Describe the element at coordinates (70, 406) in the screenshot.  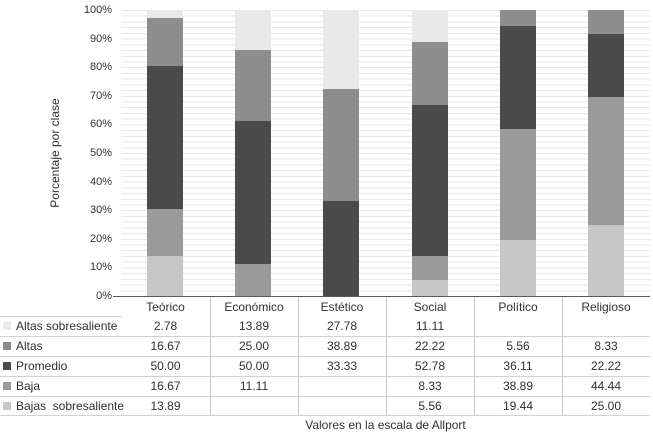
I see `legend-label-text: Bajas sobresaliente` at that location.